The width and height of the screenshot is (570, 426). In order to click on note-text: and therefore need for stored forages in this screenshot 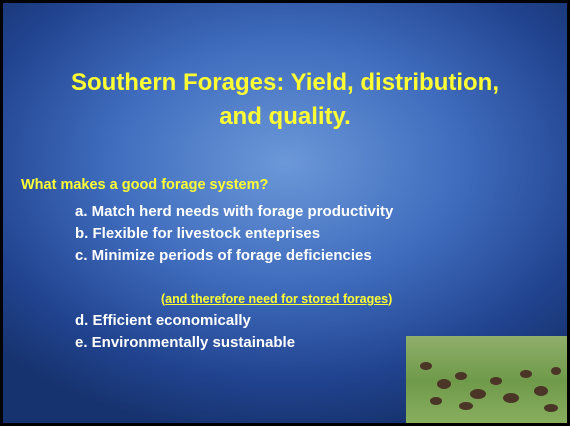, I will do `click(277, 299)`.